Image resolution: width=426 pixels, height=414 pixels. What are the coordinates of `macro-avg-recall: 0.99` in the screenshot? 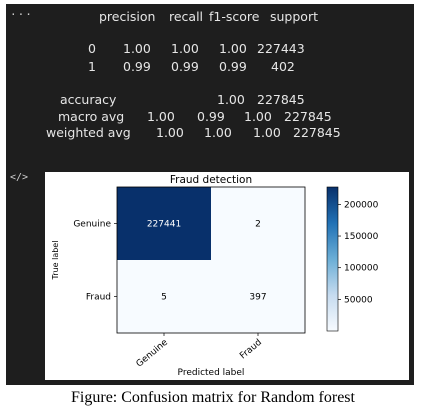 It's located at (211, 116).